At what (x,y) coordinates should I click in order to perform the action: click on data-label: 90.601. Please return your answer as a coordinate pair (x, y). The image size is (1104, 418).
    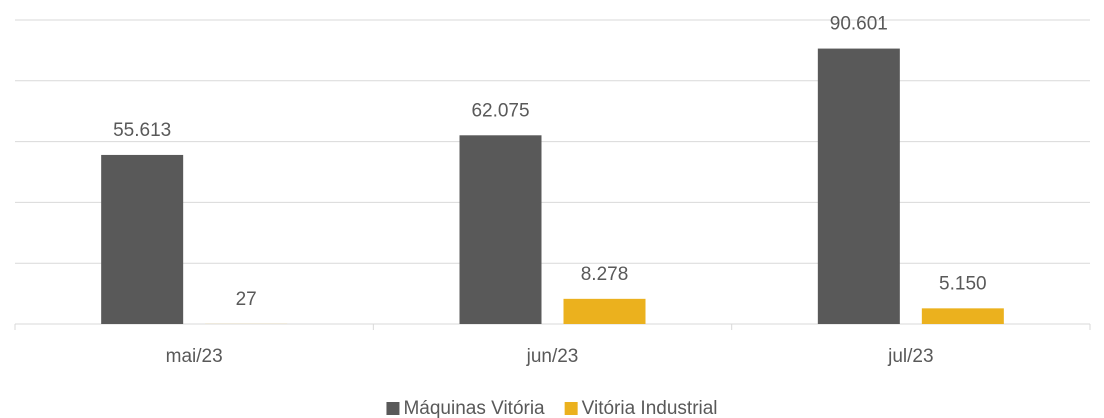
    Looking at the image, I should click on (859, 24).